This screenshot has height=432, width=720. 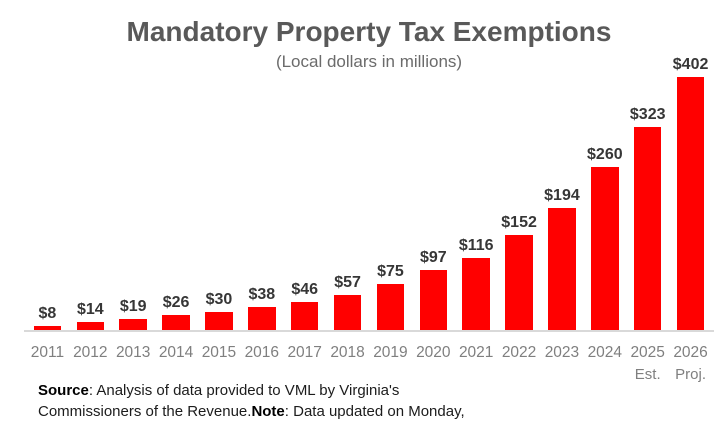 I want to click on value-label: $8, so click(x=47, y=313).